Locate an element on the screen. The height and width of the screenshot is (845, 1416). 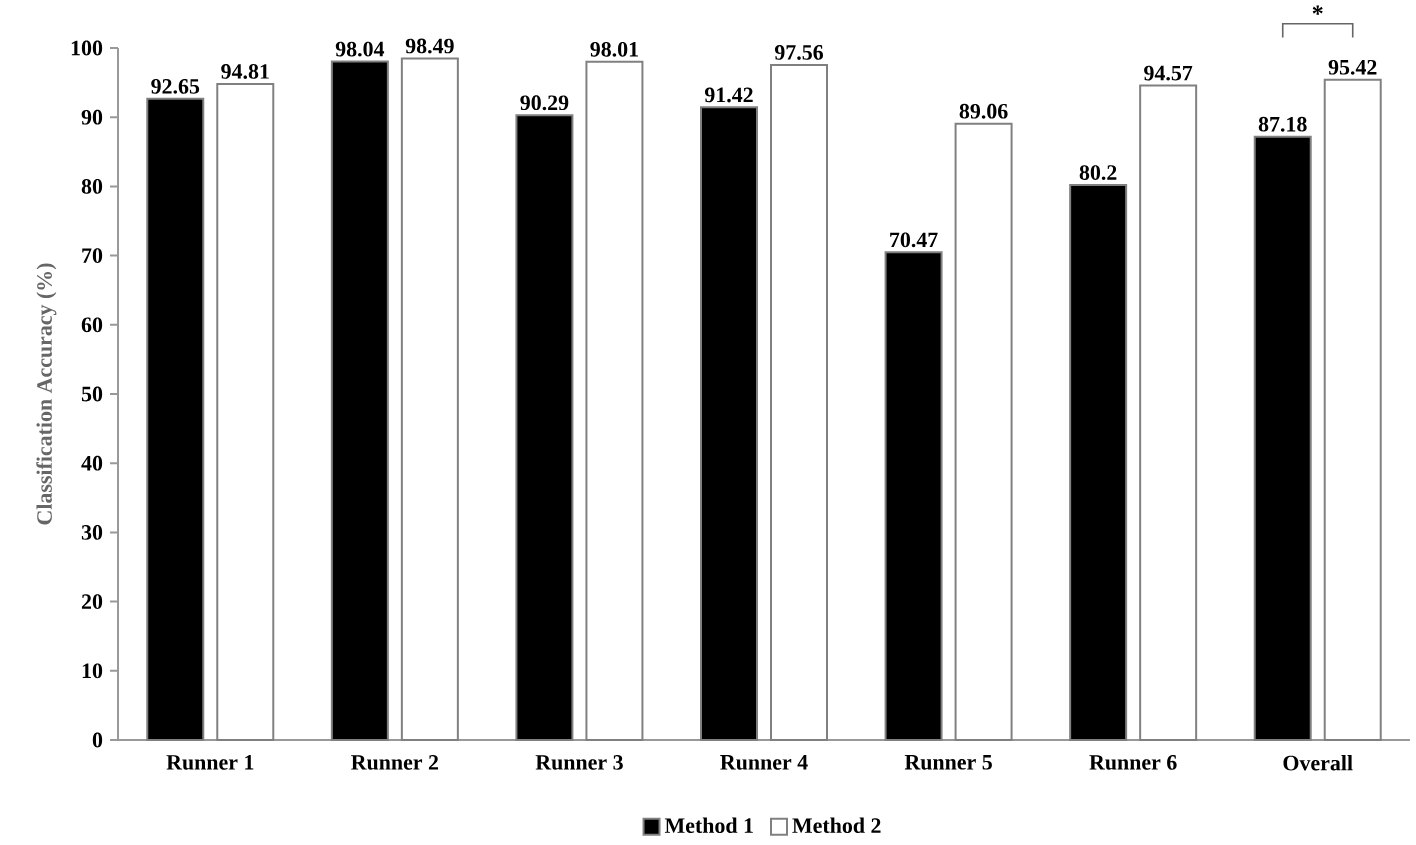
data-label: 92.65 is located at coordinates (175, 86).